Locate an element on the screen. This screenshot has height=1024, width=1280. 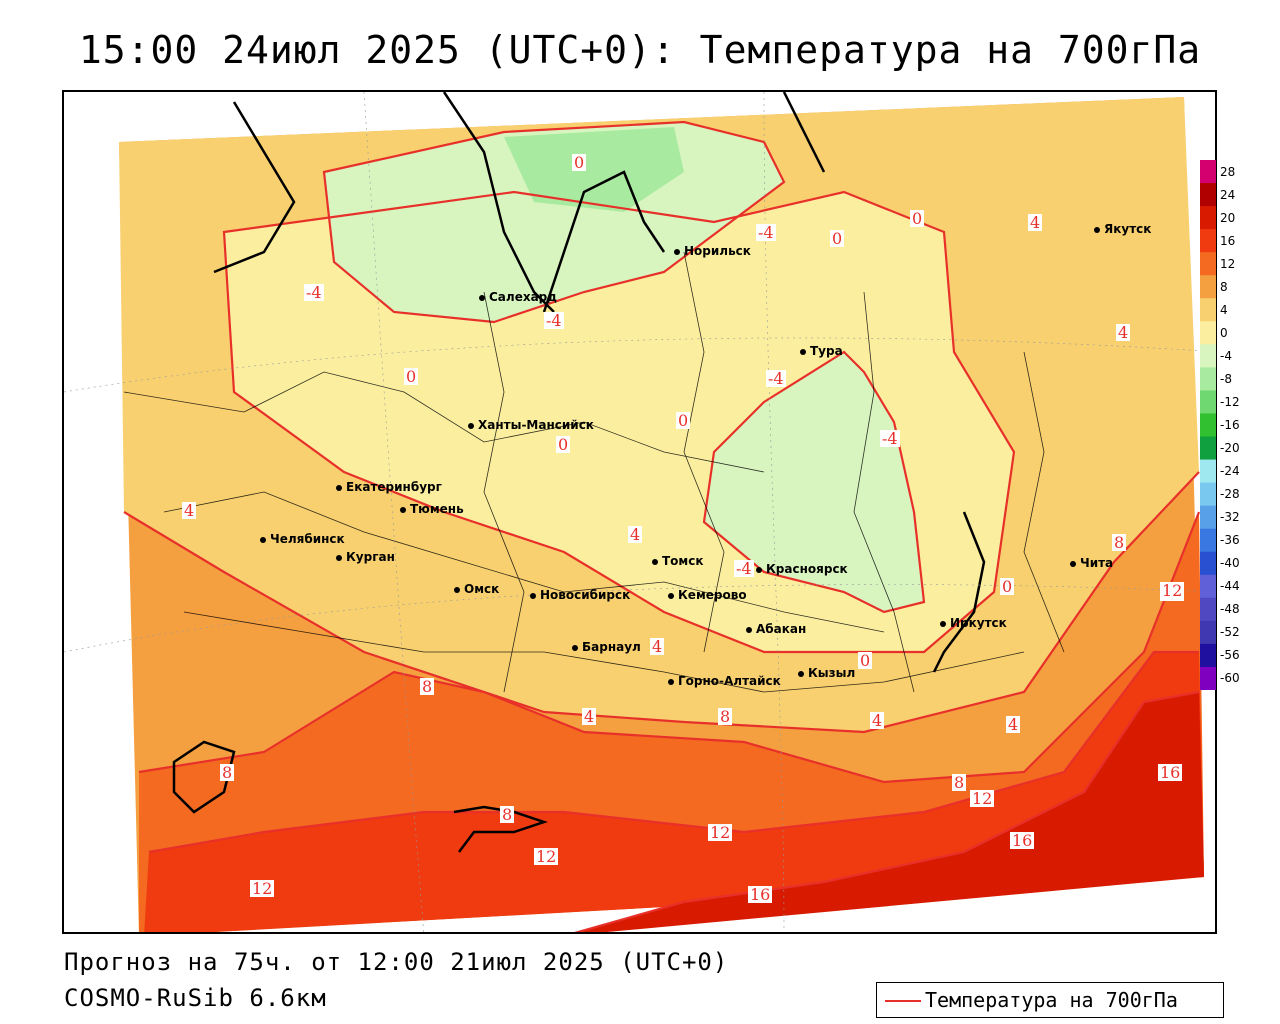
city-kurgan: Курган is located at coordinates (365, 557).